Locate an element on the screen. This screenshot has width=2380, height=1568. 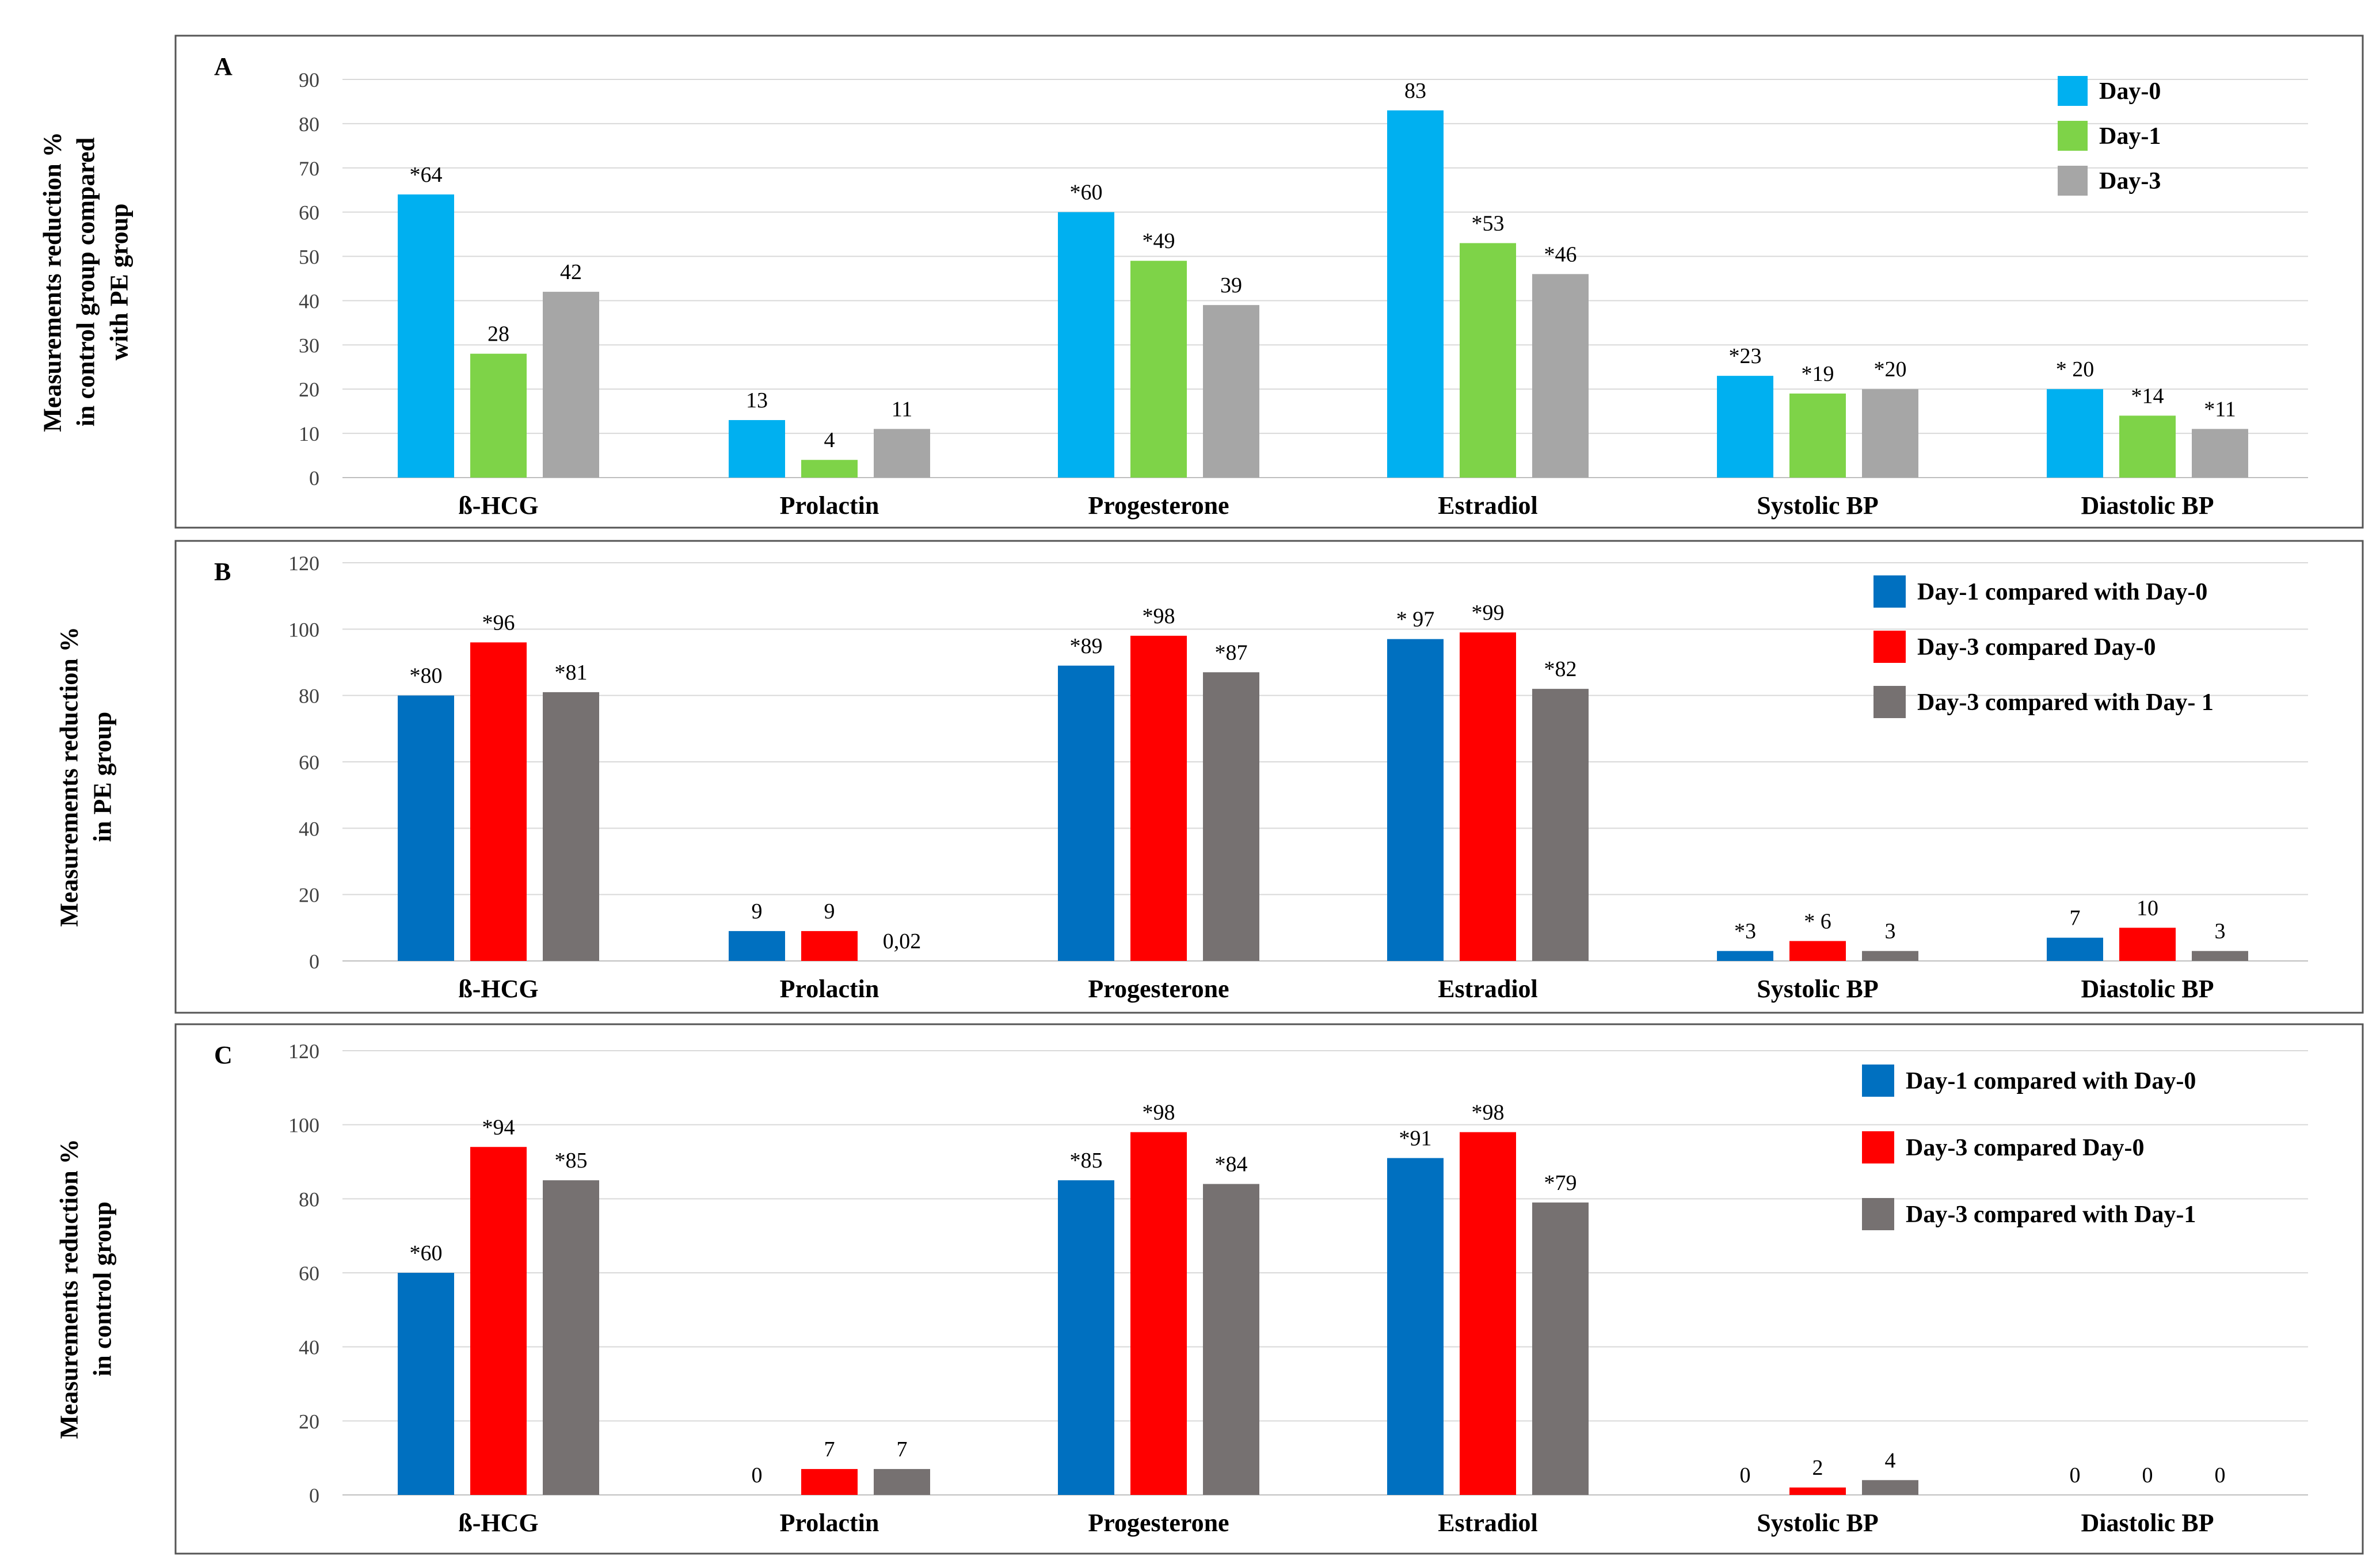
panel-a-data-label: *19 is located at coordinates (1818, 374).